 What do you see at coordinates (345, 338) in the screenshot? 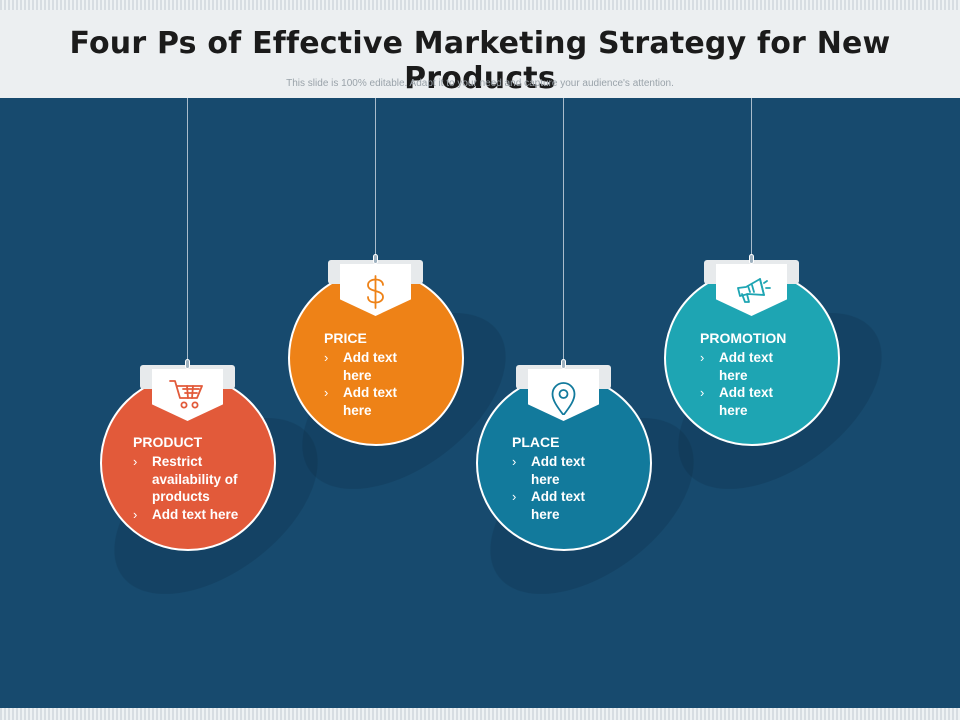
I see `card-title-price: PRICE` at bounding box center [345, 338].